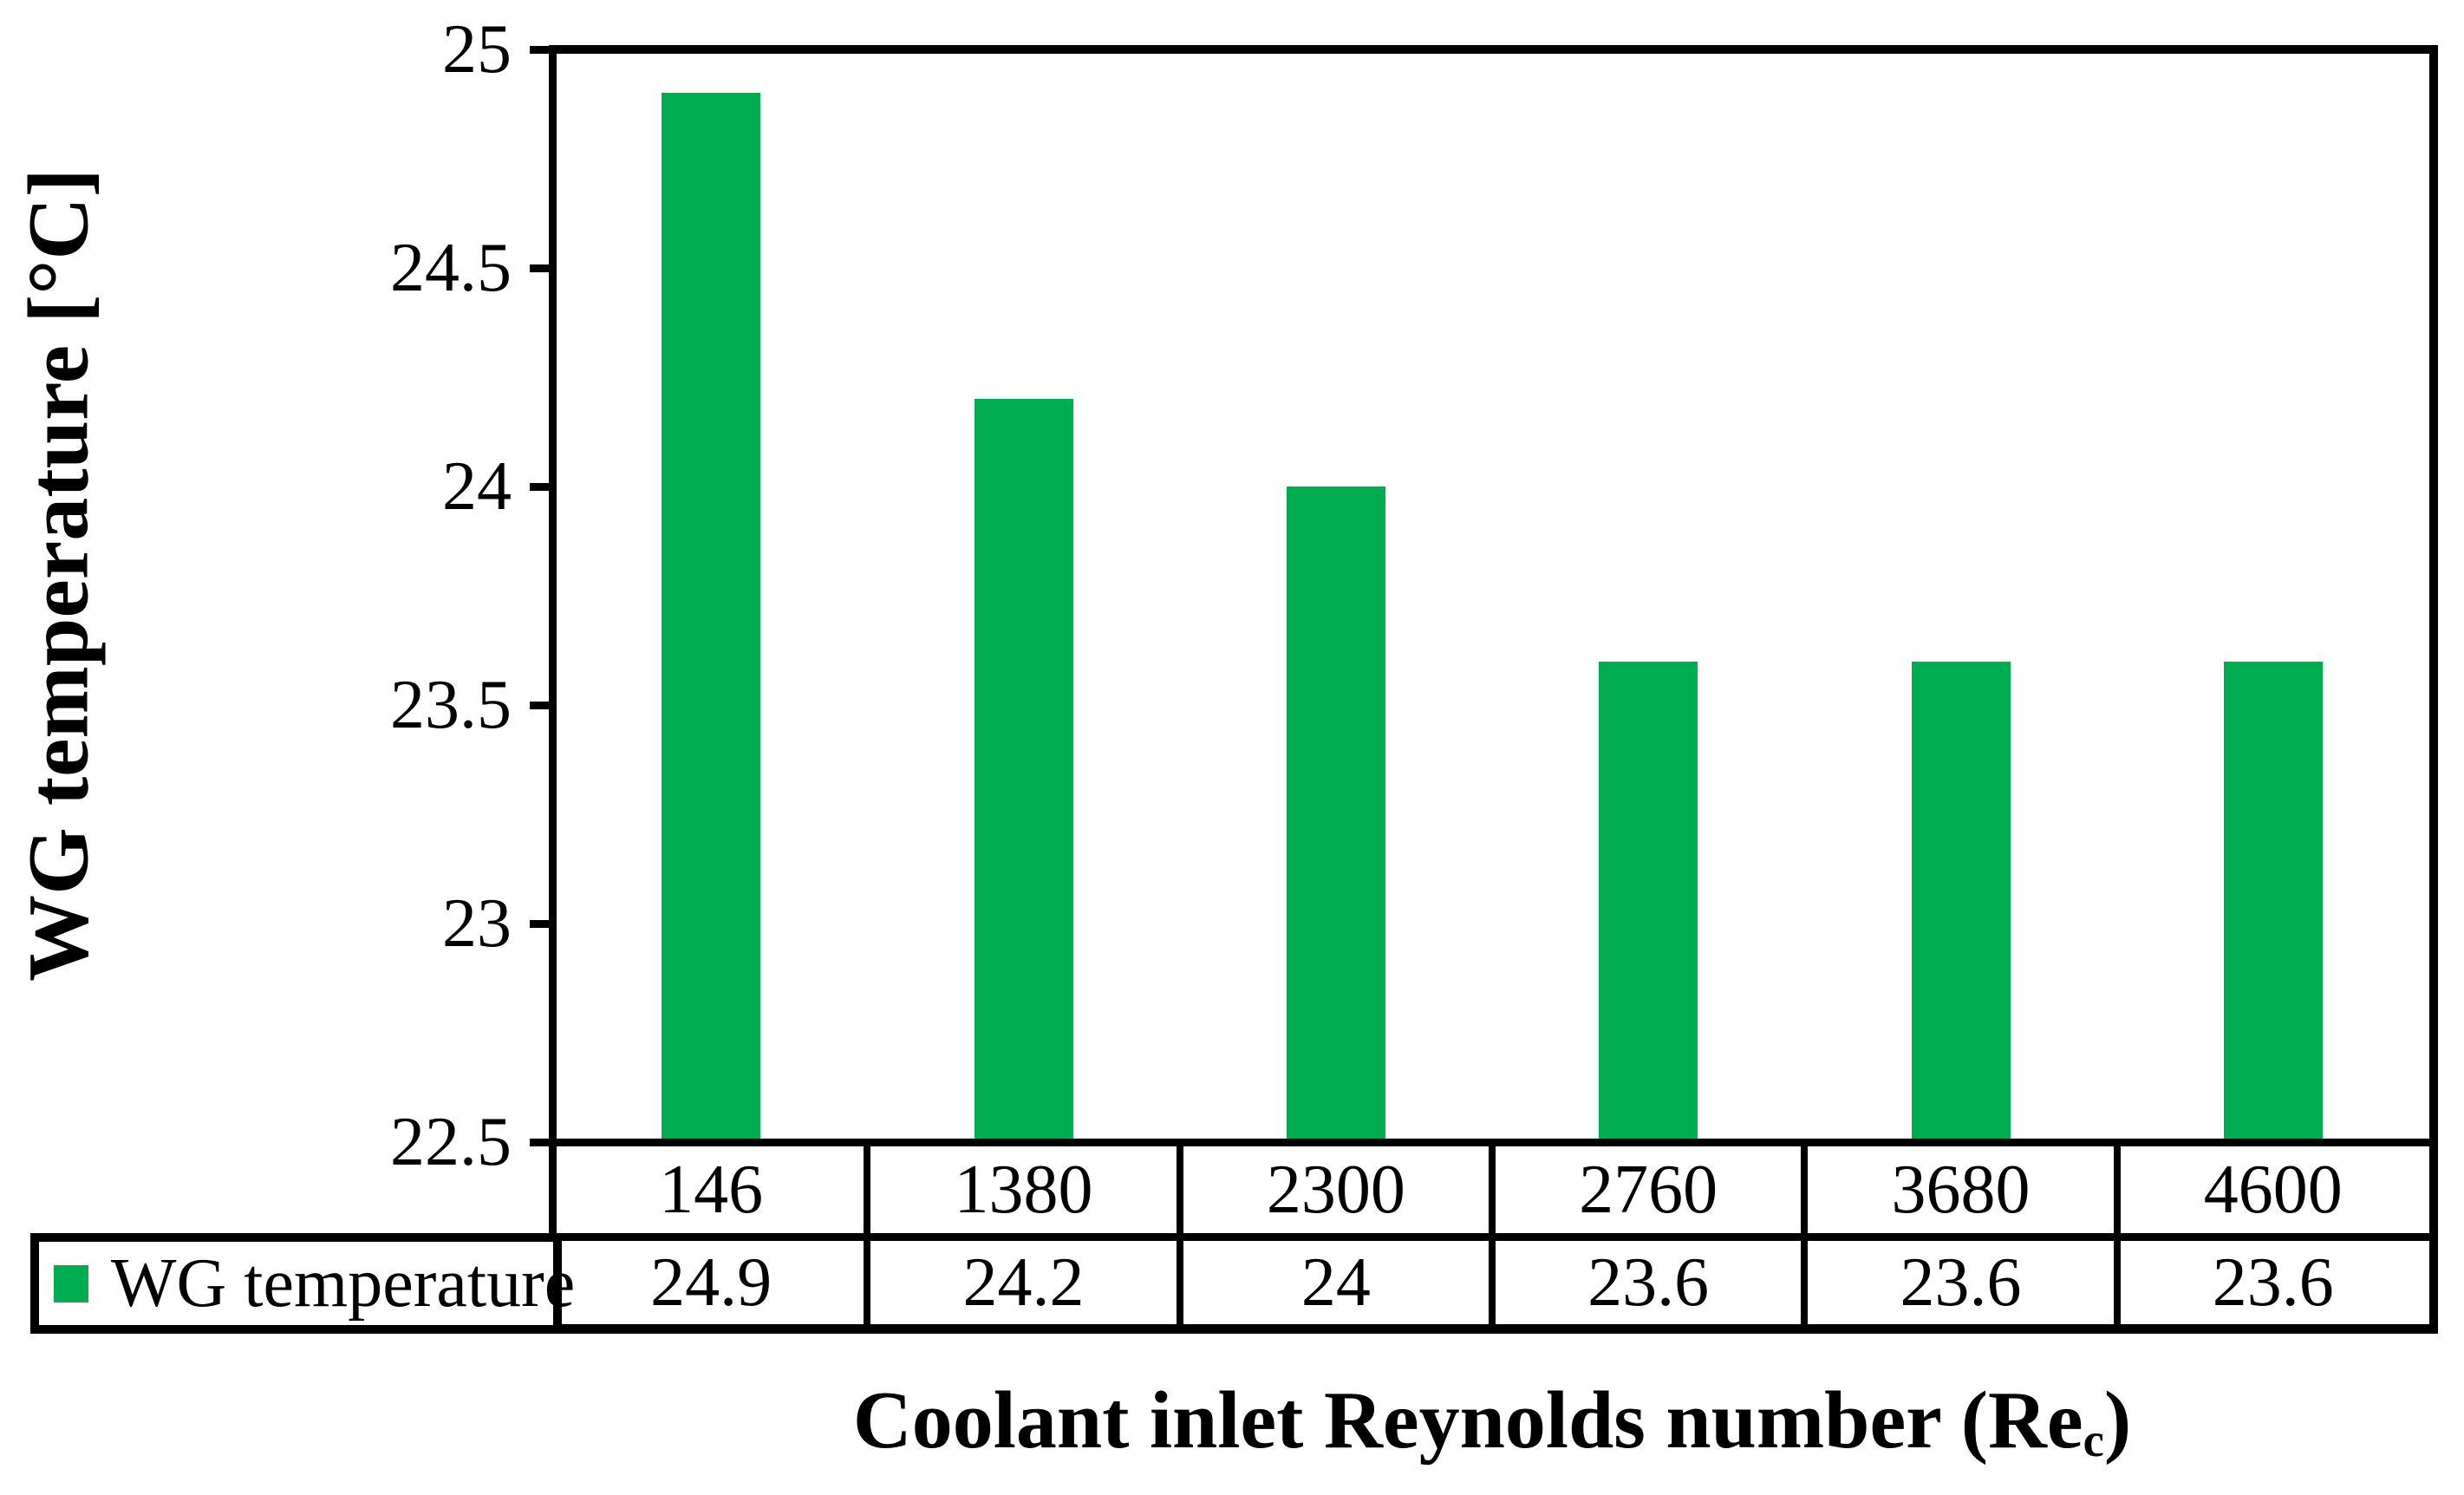 Image resolution: width=2464 pixels, height=1495 pixels. I want to click on legend: WG temperature, so click(302, 1283).